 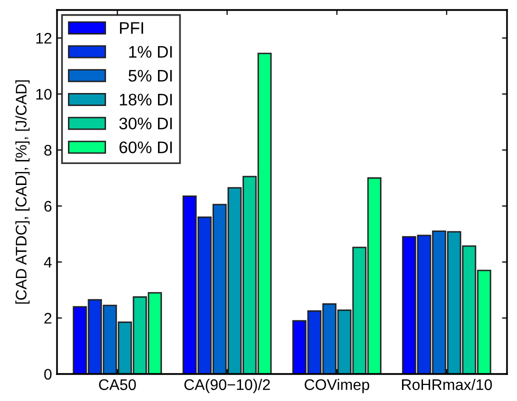 I want to click on y-tick-label: 0, so click(x=48, y=374).